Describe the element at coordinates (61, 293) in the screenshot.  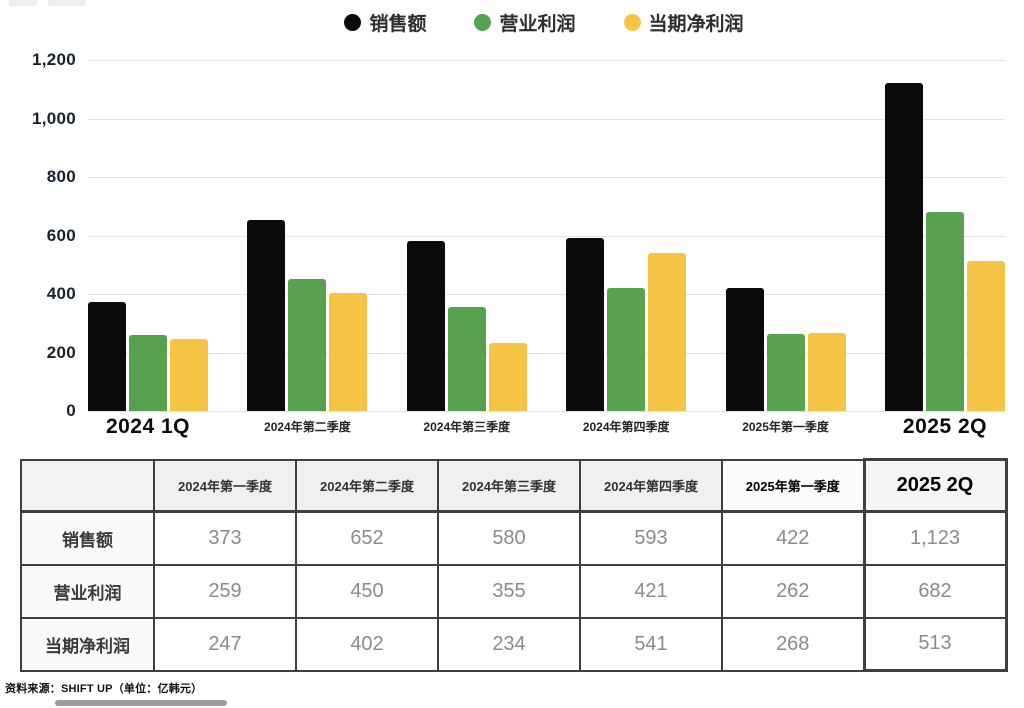
I see `y-axis-tick: 400` at that location.